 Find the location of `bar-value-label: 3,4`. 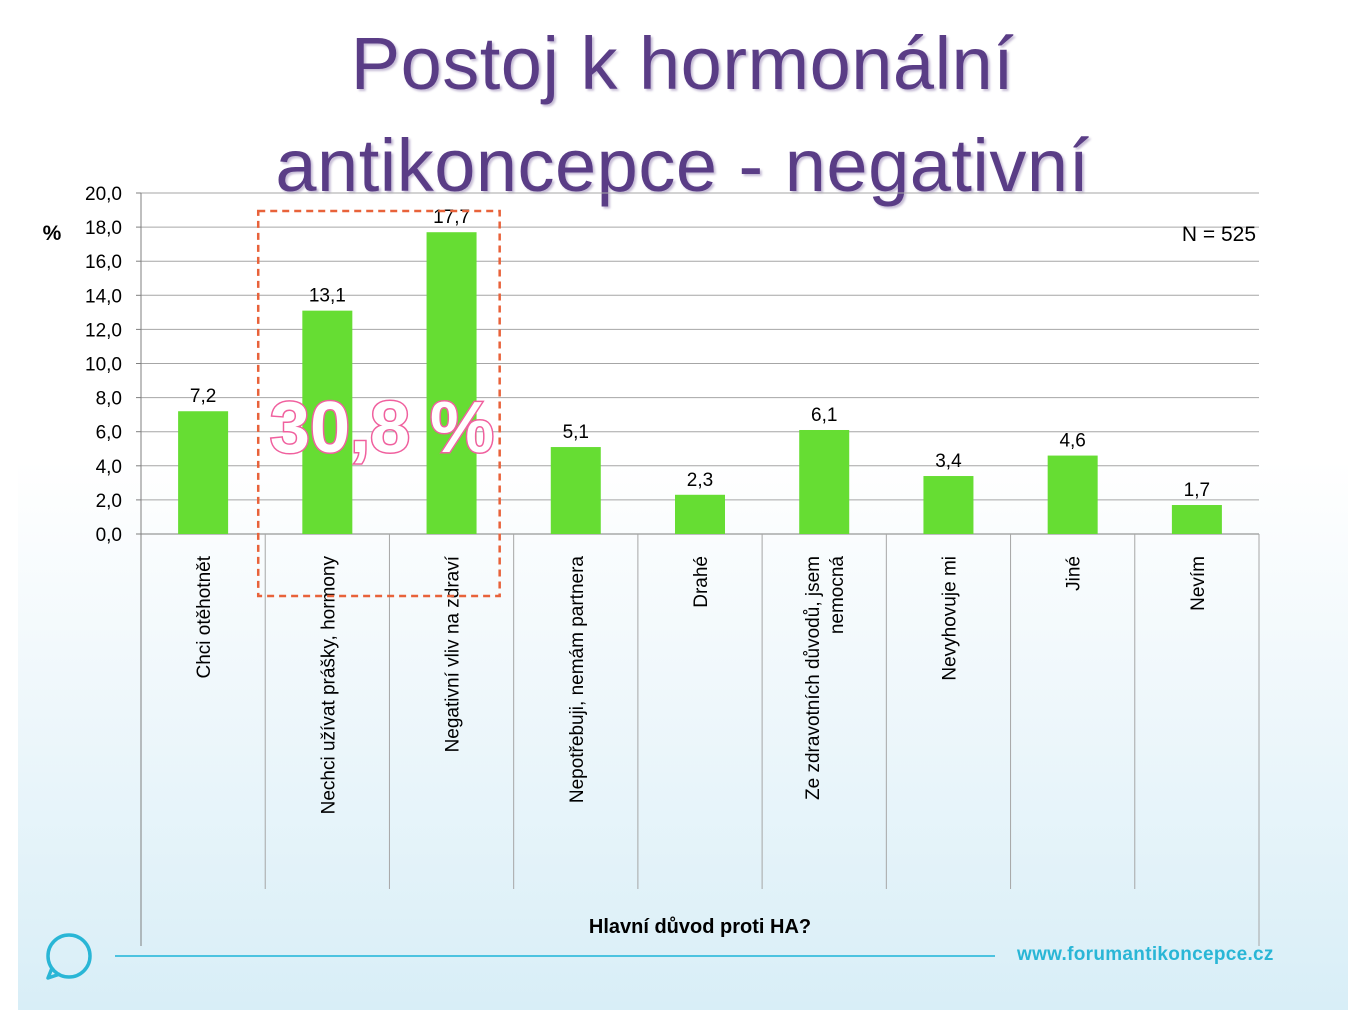

bar-value-label: 3,4 is located at coordinates (948, 461).